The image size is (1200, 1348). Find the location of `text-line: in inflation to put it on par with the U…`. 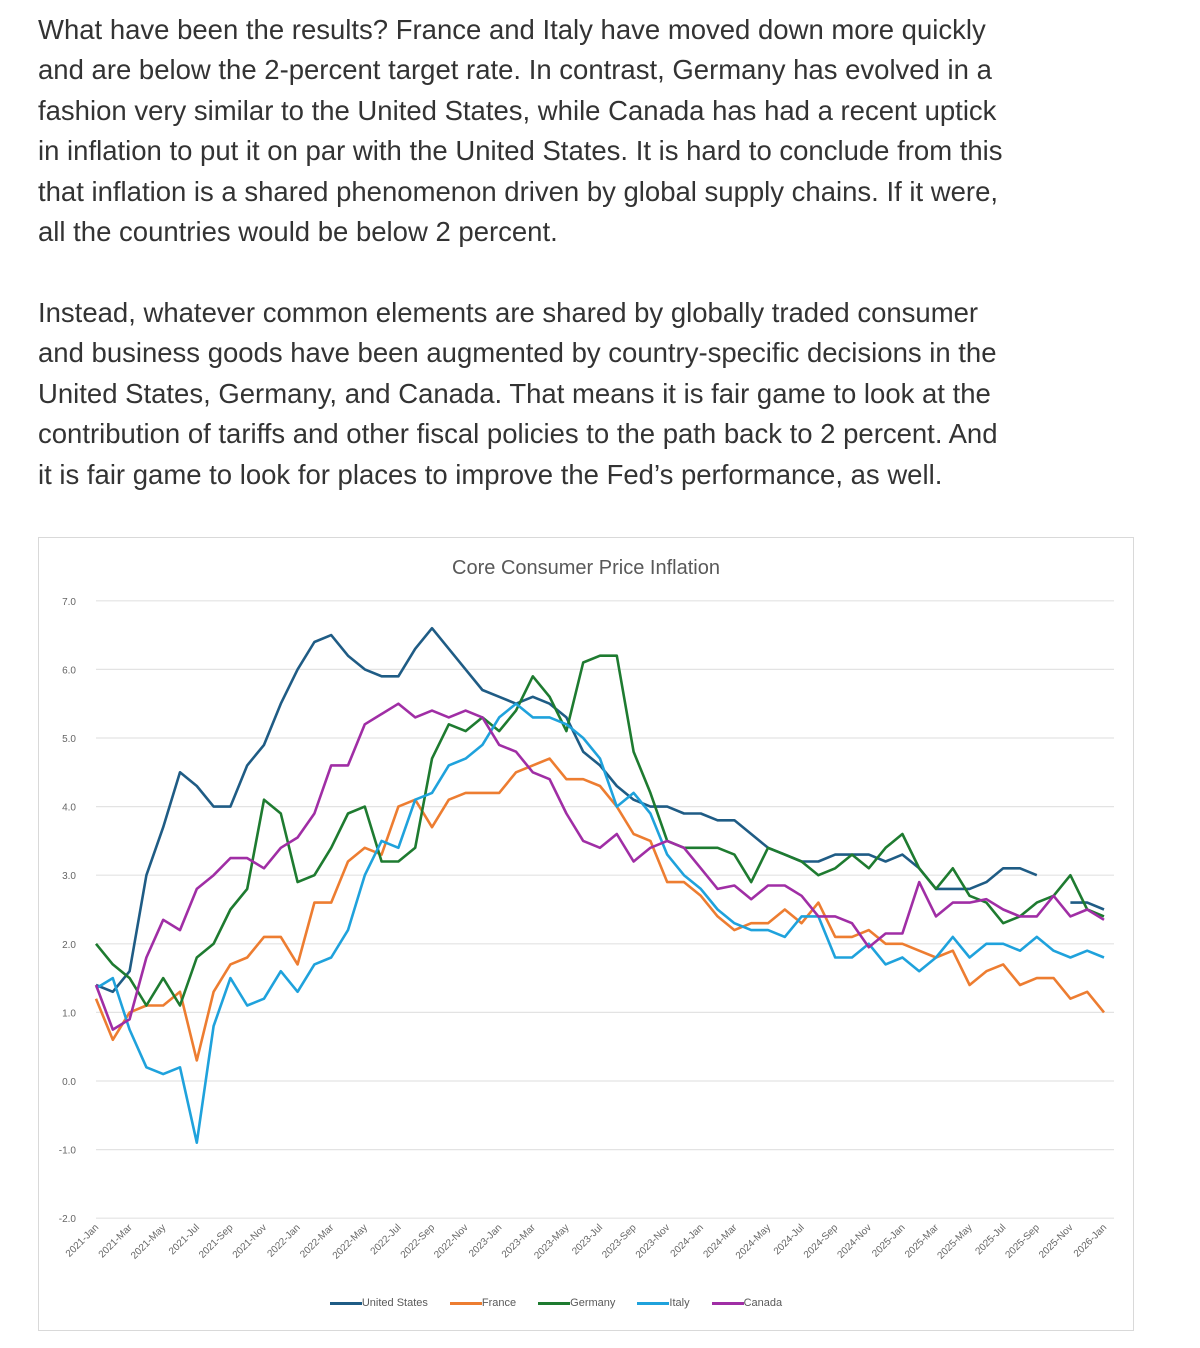

text-line: in inflation to put it on par with the U… is located at coordinates (520, 151).